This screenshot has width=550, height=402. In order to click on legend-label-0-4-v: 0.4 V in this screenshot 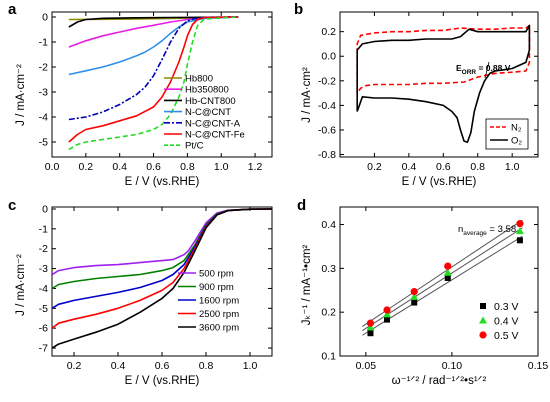, I will do `click(506, 322)`.